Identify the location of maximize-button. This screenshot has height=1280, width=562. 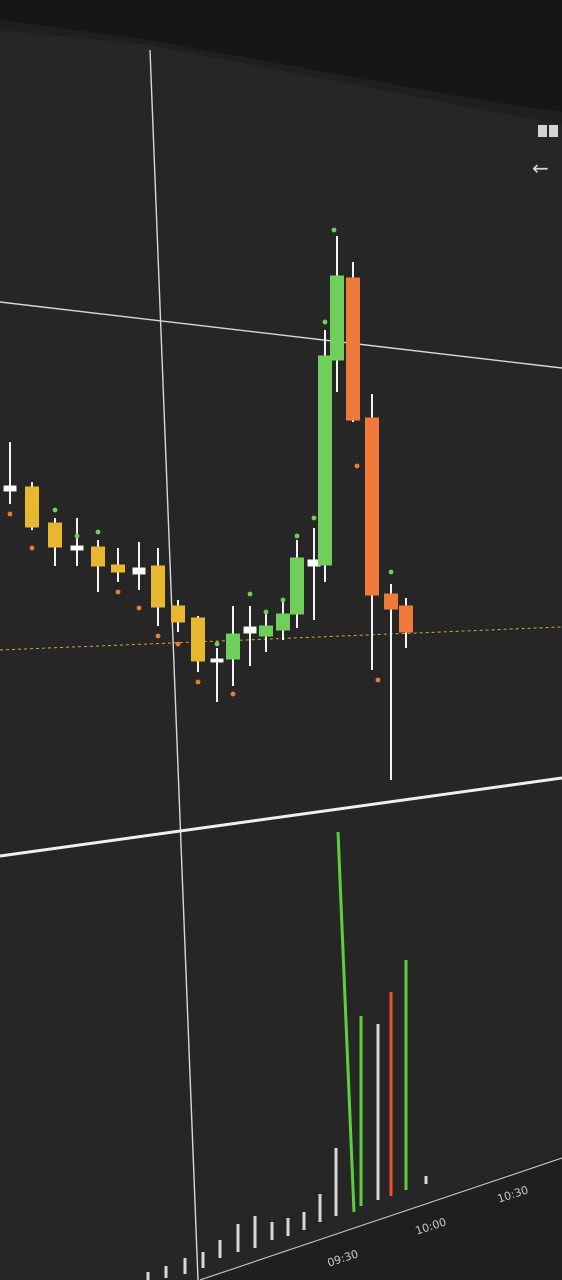
(553, 131).